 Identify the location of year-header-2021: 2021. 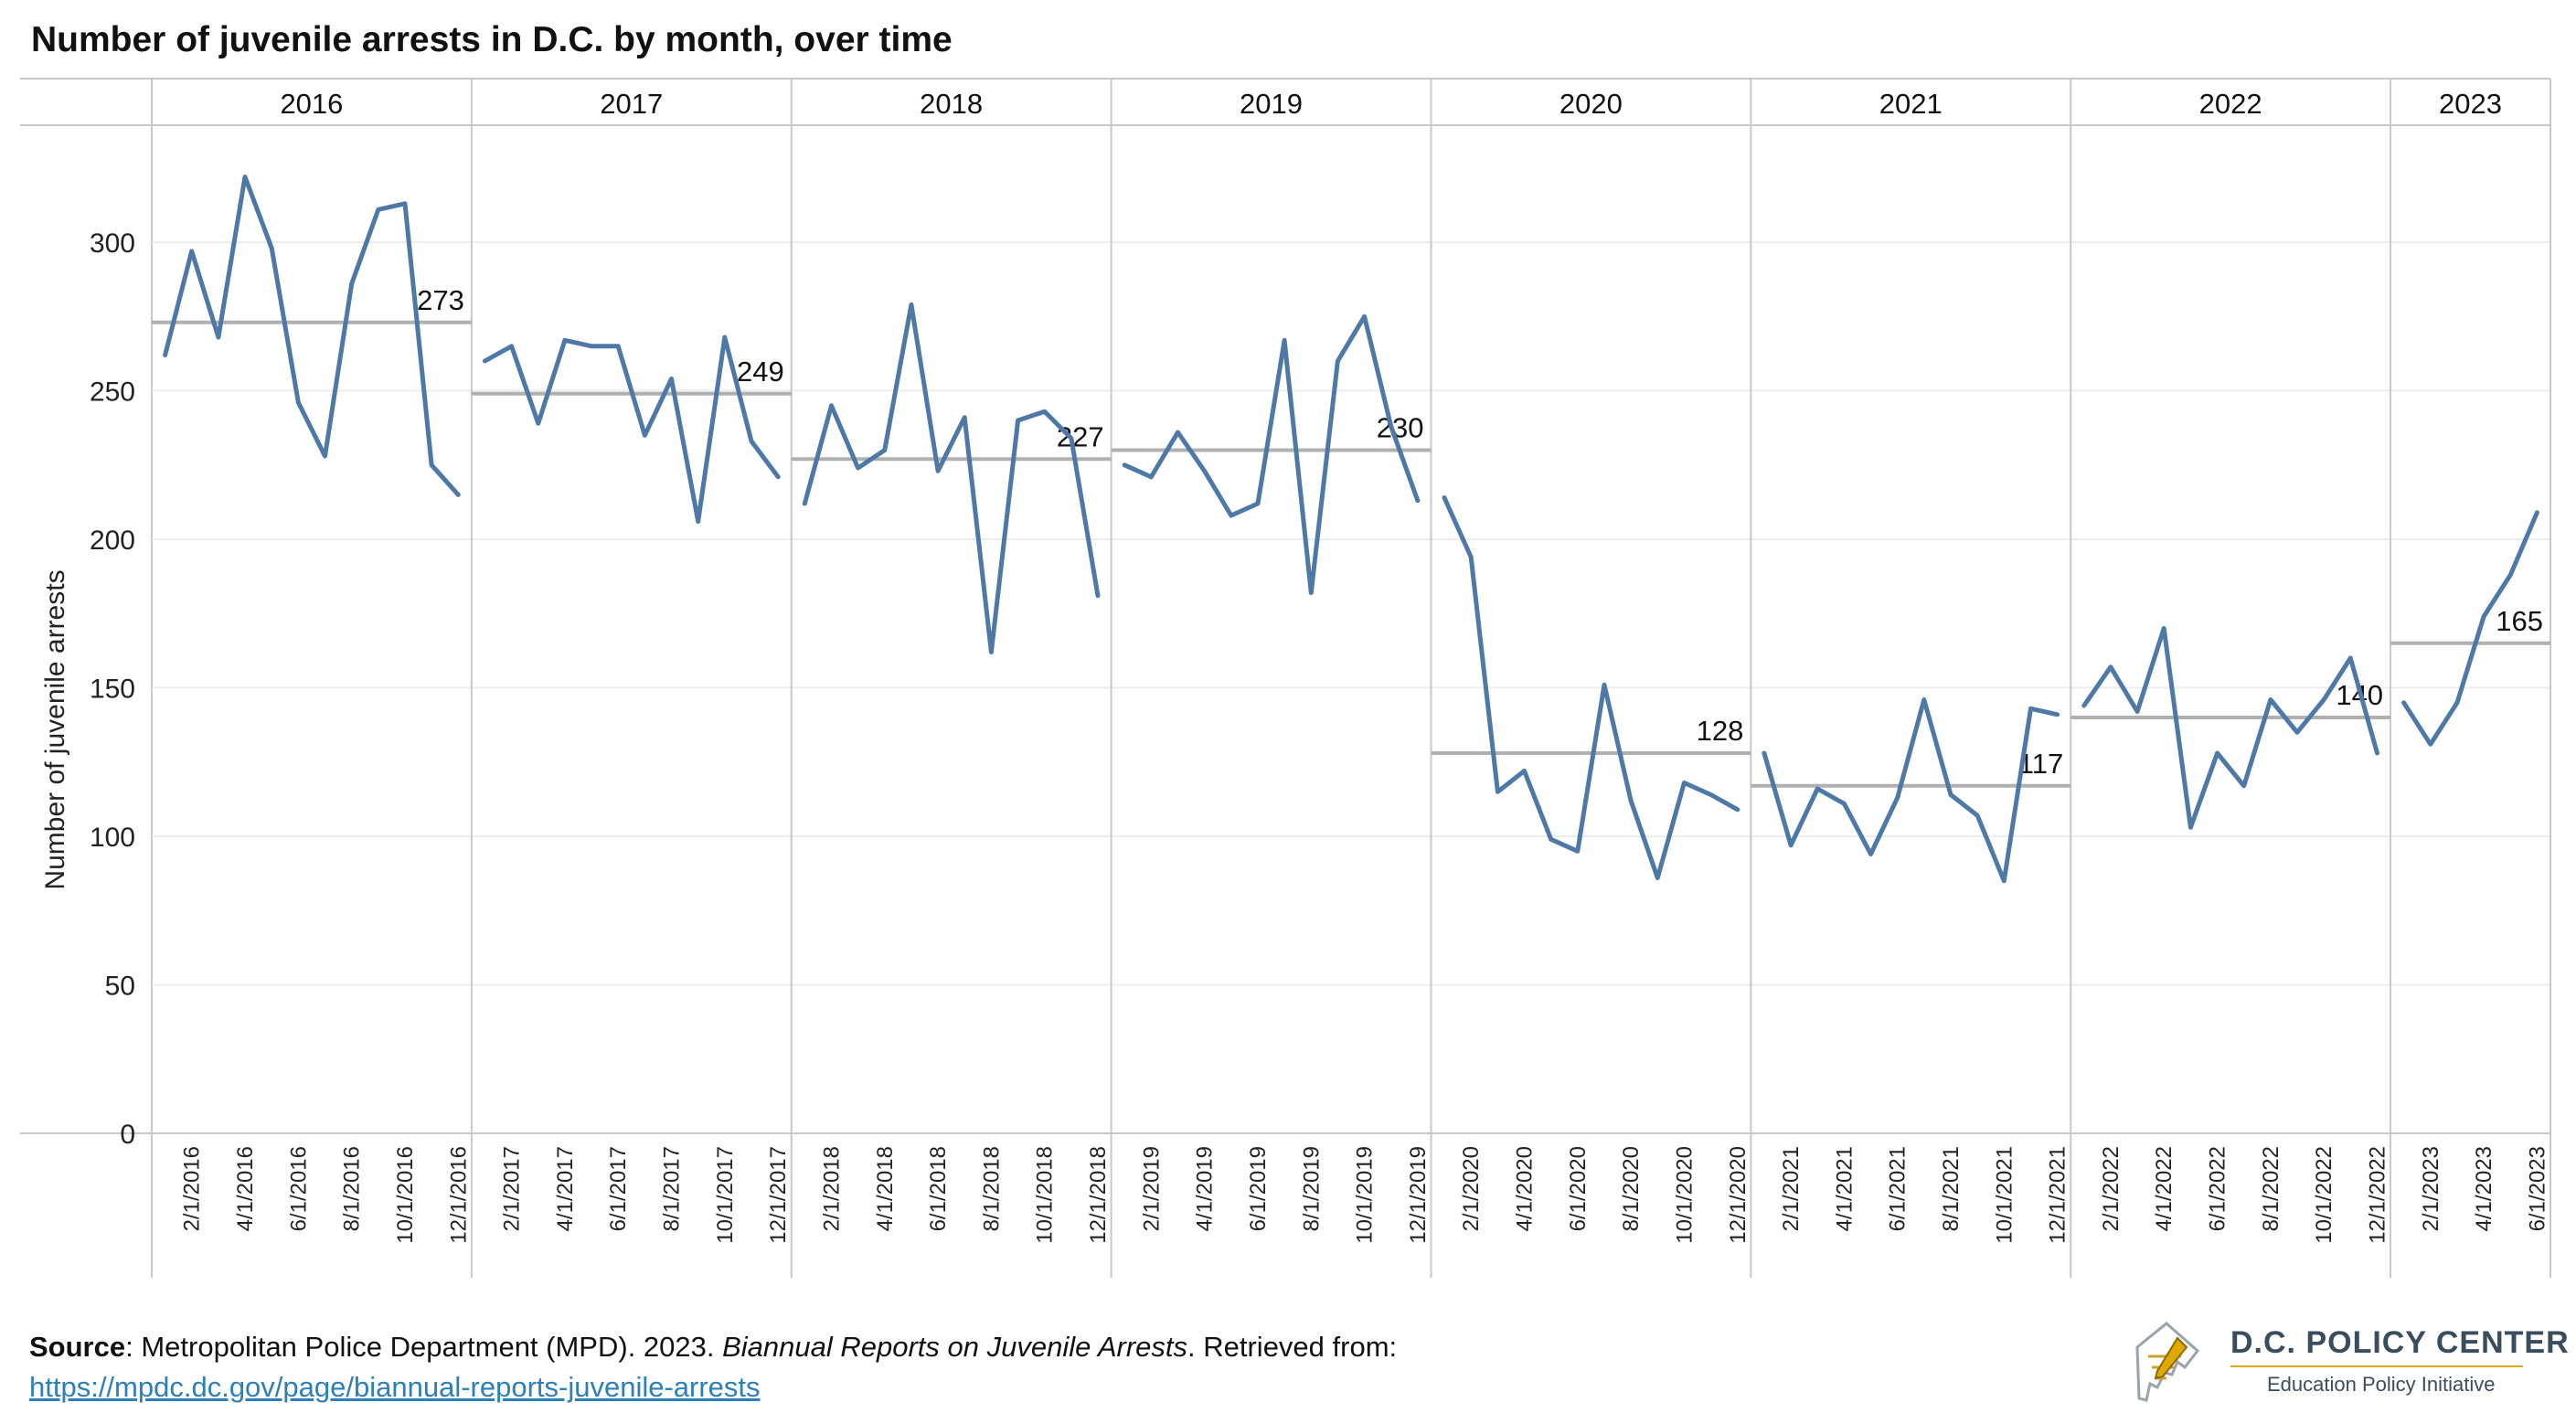
(1911, 104).